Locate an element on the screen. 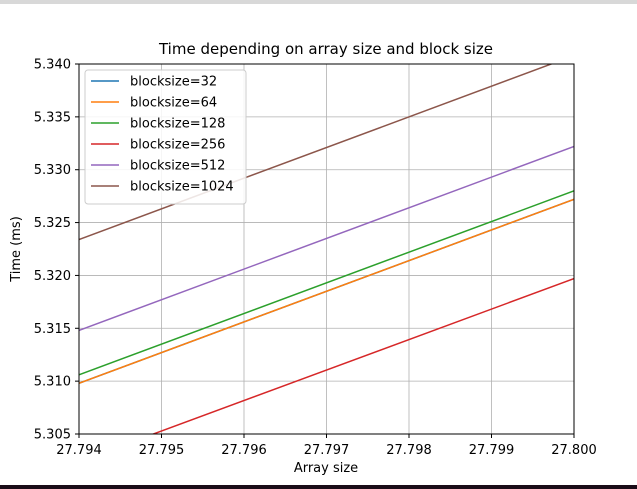 Image resolution: width=637 pixels, height=489 pixels. x-tick-label: 27.800 is located at coordinates (574, 450).